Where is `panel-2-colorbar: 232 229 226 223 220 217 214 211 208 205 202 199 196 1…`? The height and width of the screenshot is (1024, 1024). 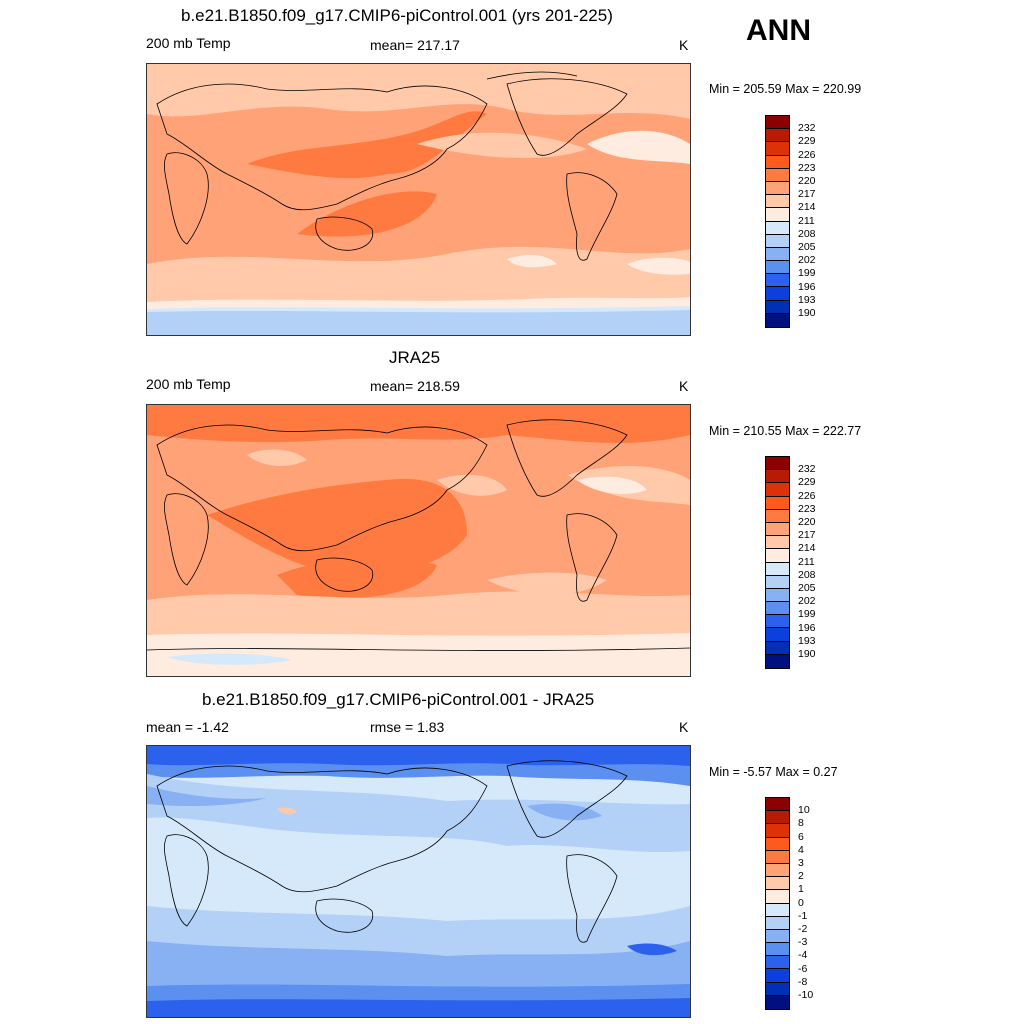 panel-2-colorbar: 232 229 226 223 220 217 214 211 208 205 202 199 196 1… is located at coordinates (790, 562).